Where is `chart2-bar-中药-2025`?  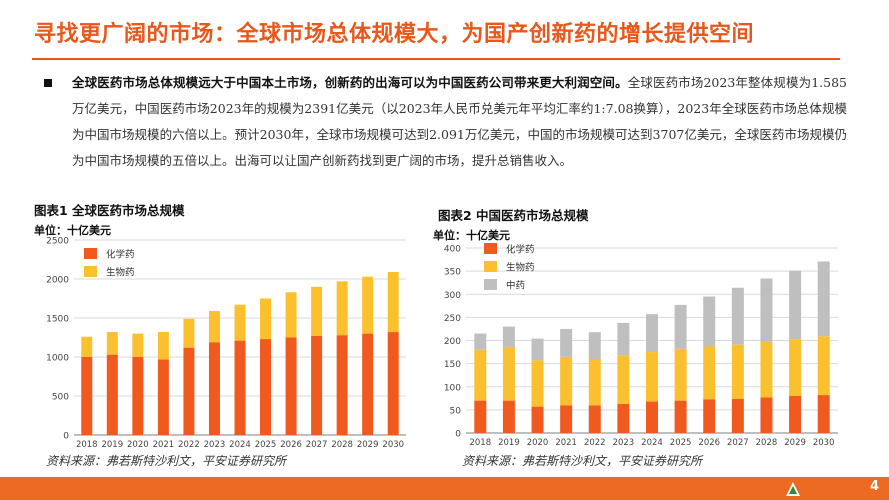
chart2-bar-中药-2025 is located at coordinates (680, 326).